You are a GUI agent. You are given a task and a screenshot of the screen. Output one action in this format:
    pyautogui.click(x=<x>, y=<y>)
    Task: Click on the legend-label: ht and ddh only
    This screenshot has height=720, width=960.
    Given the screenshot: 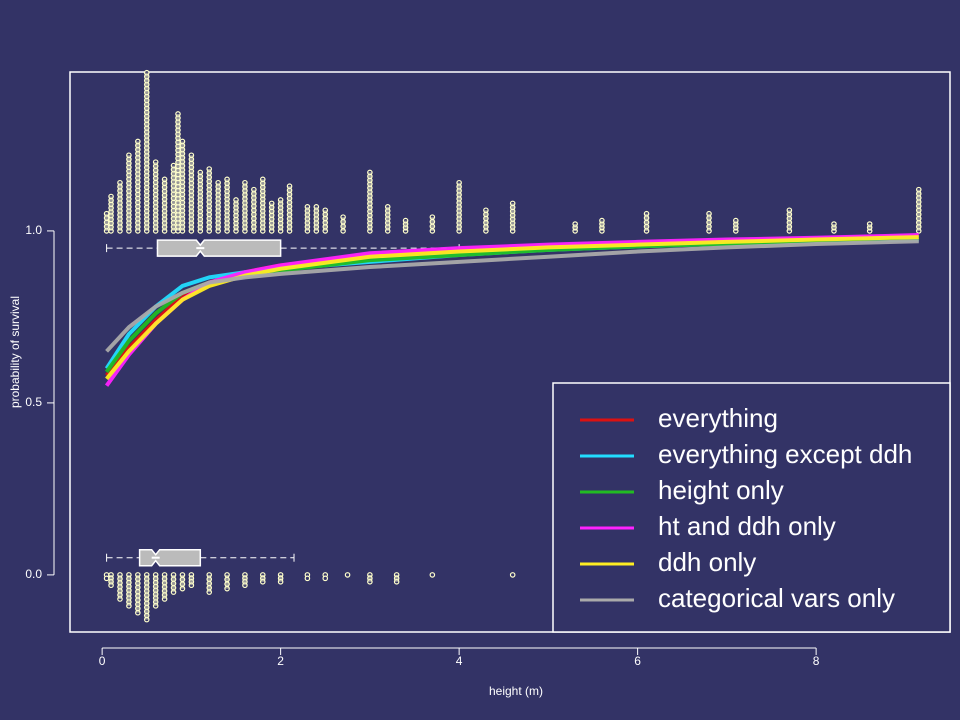 What is the action you would take?
    pyautogui.click(x=747, y=526)
    